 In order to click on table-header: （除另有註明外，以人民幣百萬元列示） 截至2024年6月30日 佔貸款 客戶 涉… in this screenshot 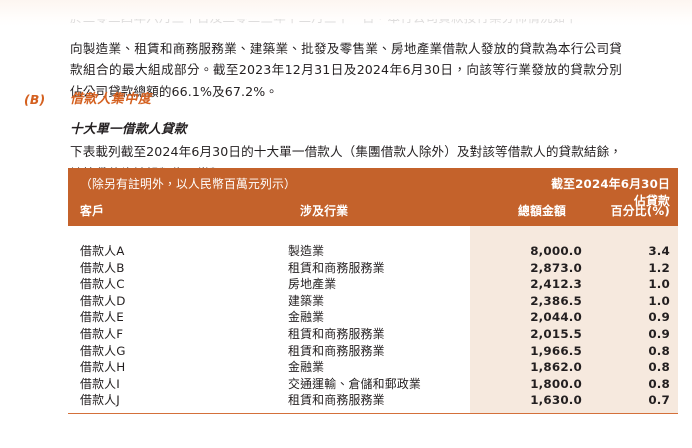, I will do `click(373, 197)`.